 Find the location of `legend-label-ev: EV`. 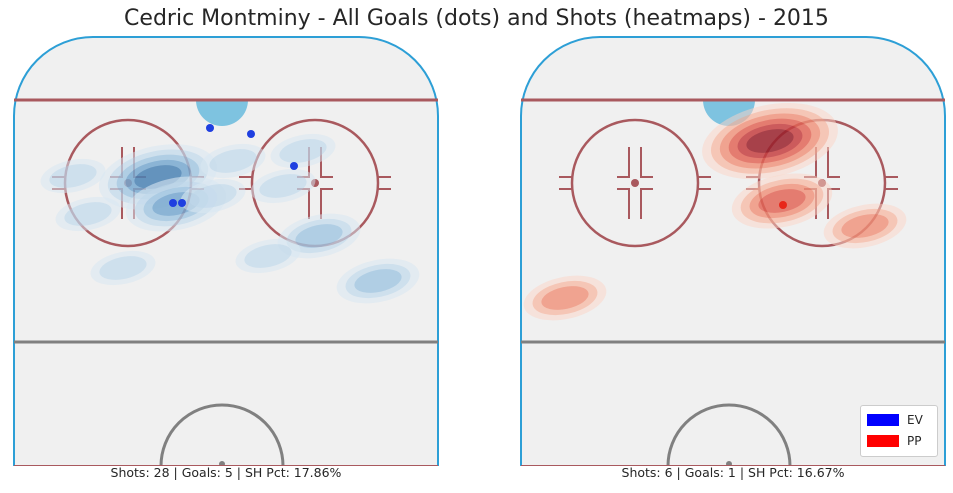

legend-label-ev: EV is located at coordinates (915, 420).